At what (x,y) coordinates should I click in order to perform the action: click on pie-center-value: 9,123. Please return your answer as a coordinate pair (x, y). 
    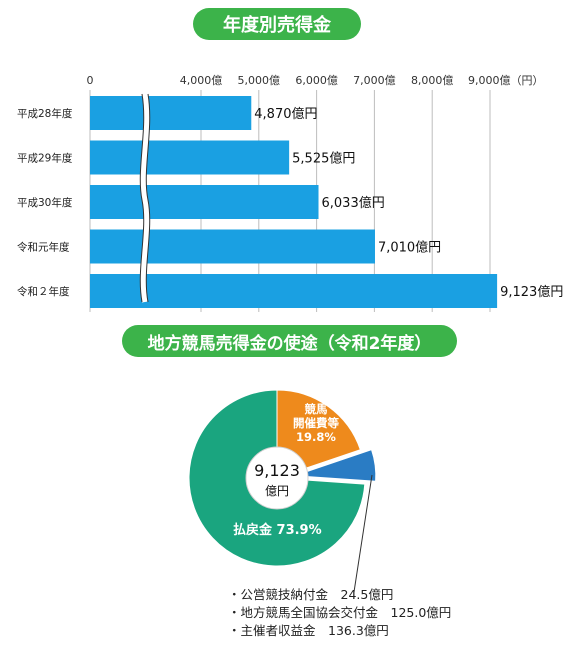
    Looking at the image, I should click on (277, 470).